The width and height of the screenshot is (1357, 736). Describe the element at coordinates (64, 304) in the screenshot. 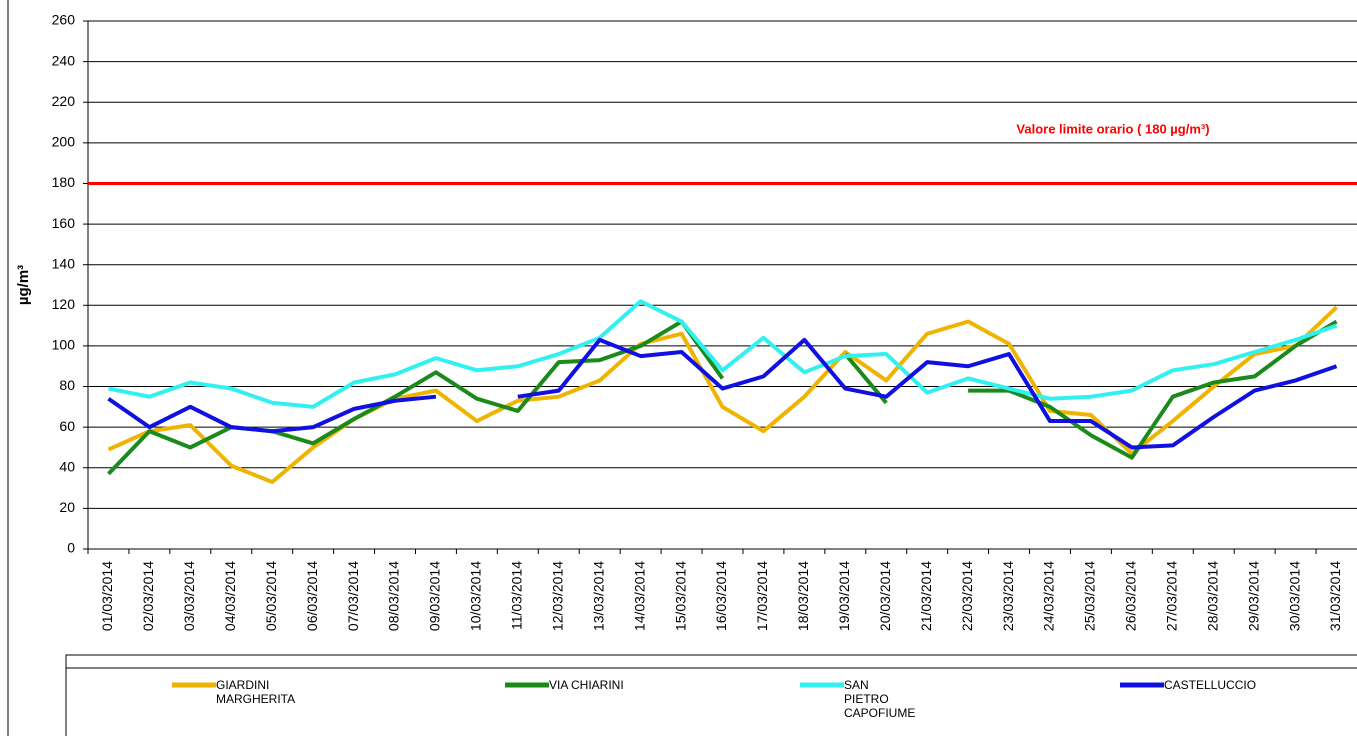

I see `y-tick-label: 120` at that location.